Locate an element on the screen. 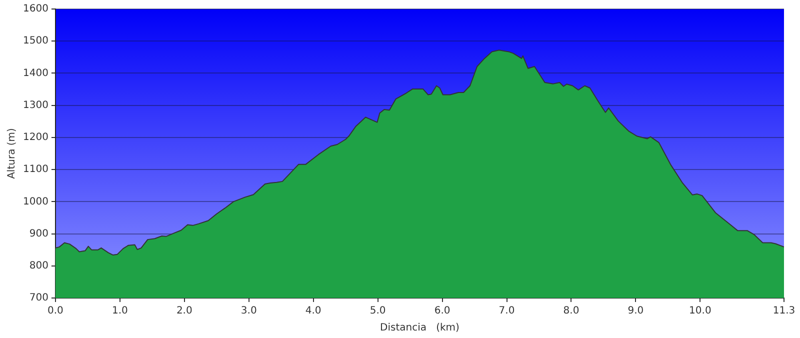  y-tick-label: 800 is located at coordinates (38, 266).